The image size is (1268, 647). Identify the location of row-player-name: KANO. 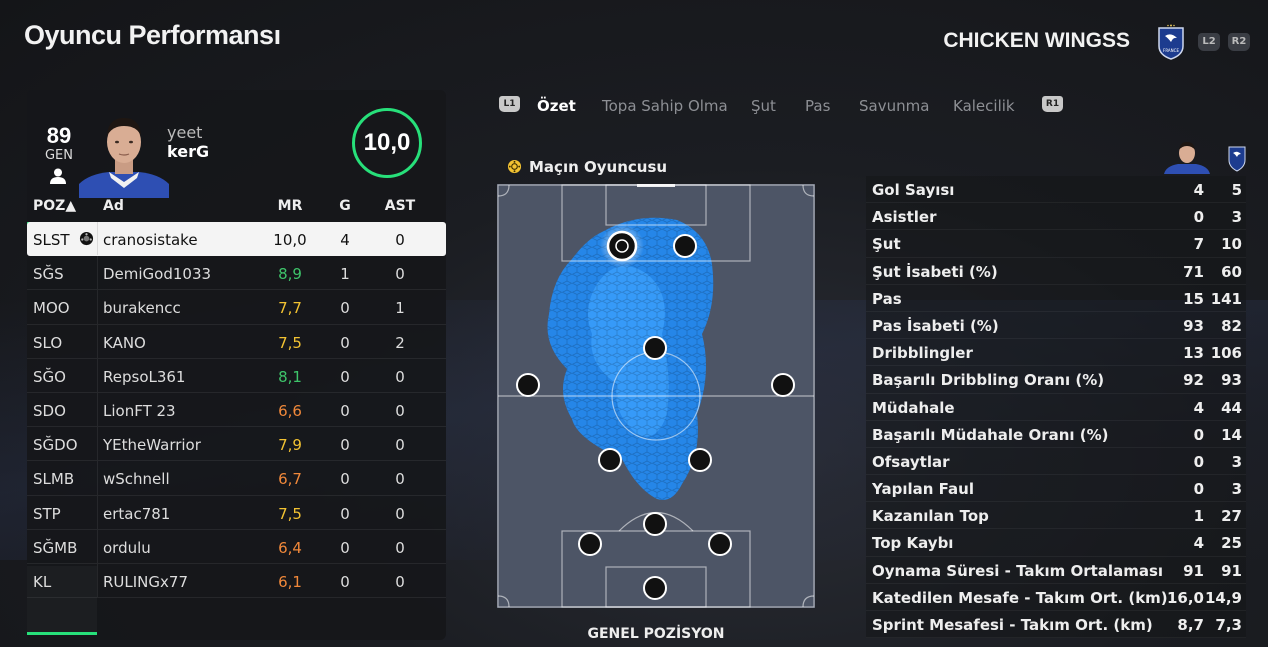
(124, 342).